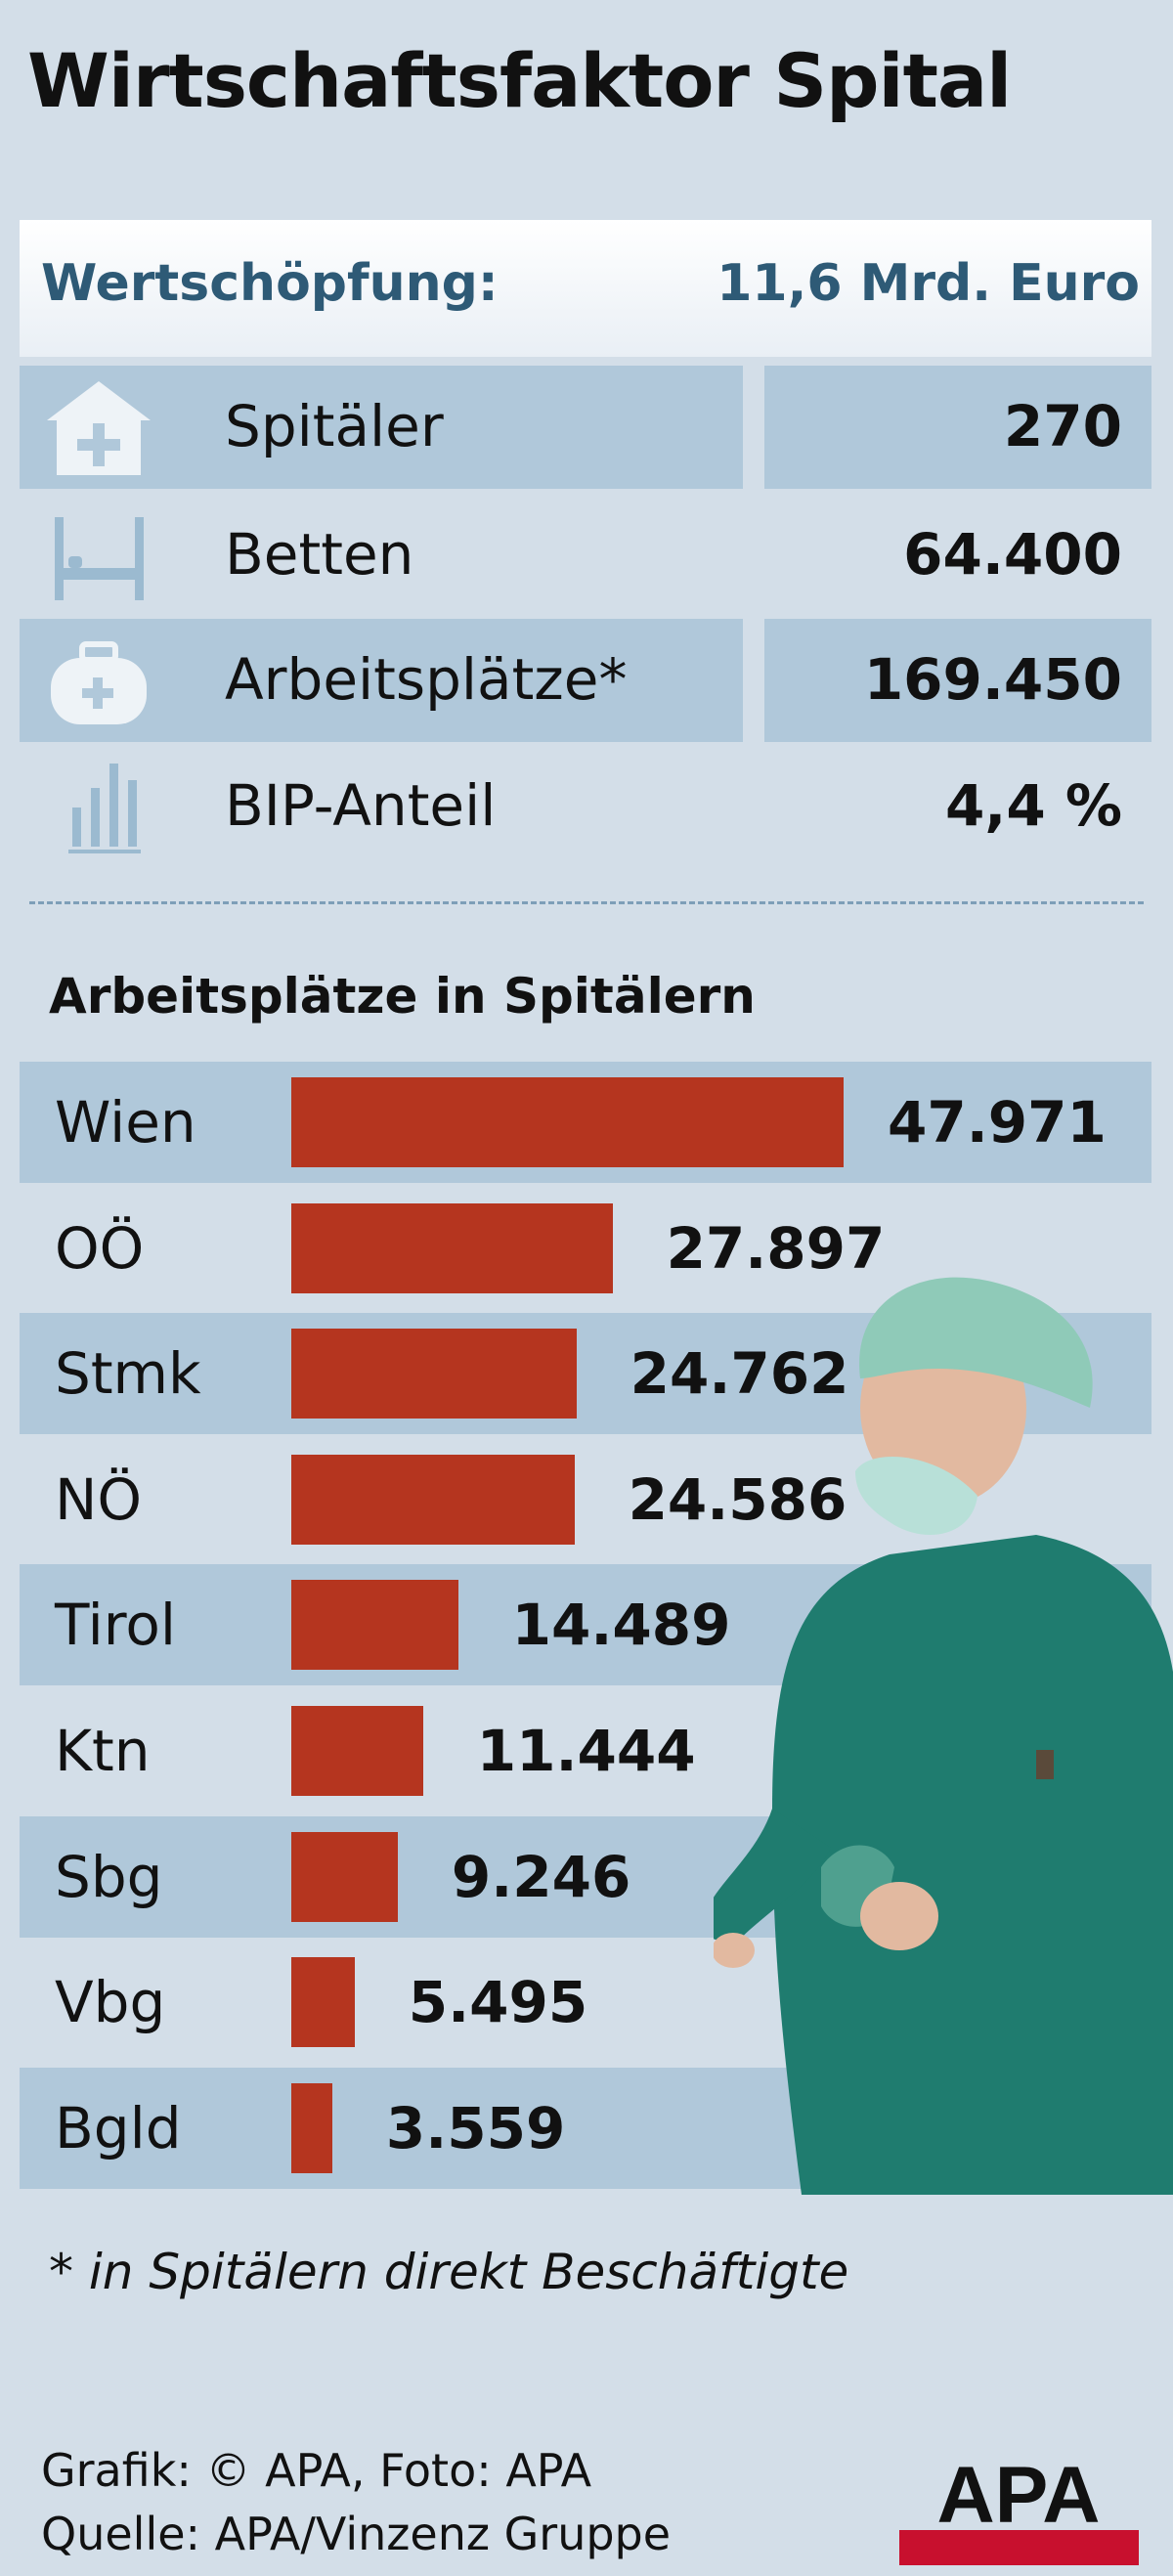 The height and width of the screenshot is (2576, 1173). I want to click on bar-value-label: 3.559, so click(476, 2127).